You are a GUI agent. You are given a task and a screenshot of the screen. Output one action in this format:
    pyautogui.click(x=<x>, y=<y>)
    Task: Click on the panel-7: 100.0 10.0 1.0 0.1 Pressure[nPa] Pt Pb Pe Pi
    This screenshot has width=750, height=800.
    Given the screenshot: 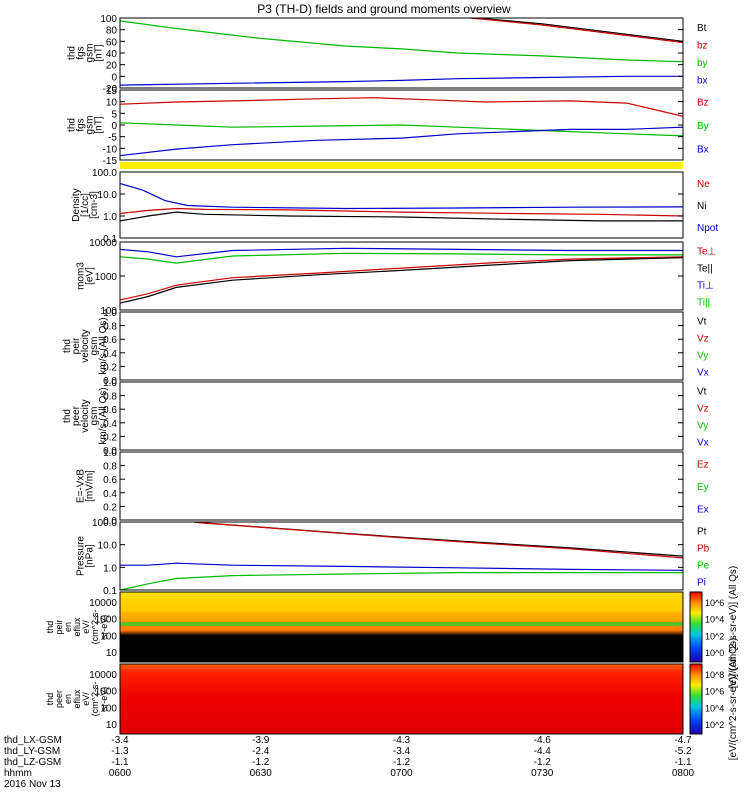 What is the action you would take?
    pyautogui.click(x=393, y=557)
    